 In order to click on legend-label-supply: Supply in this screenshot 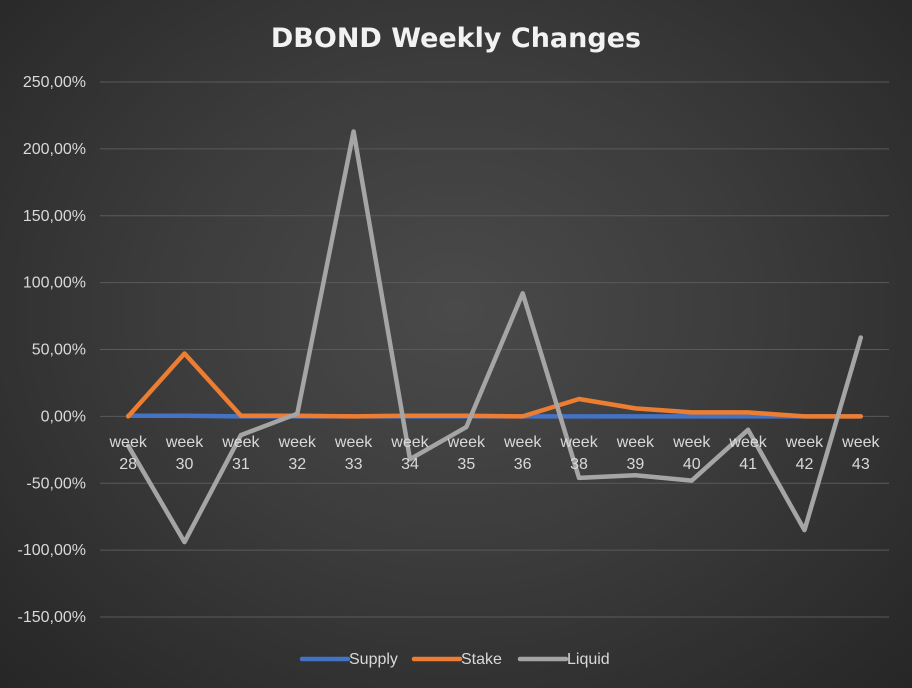, I will do `click(373, 659)`.